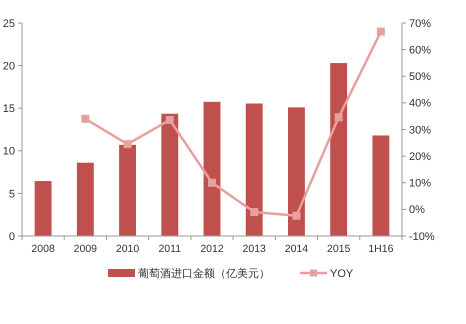 Image resolution: width=466 pixels, height=324 pixels. What do you see at coordinates (417, 210) in the screenshot?
I see `y2-tick-label: 0%` at bounding box center [417, 210].